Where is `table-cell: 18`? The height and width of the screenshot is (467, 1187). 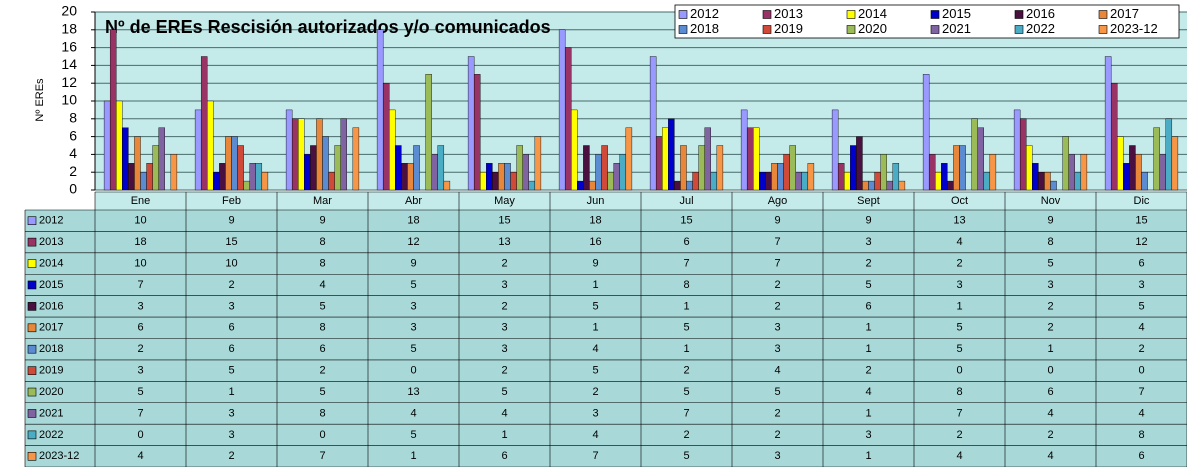
table-cell: 18 is located at coordinates (595, 221).